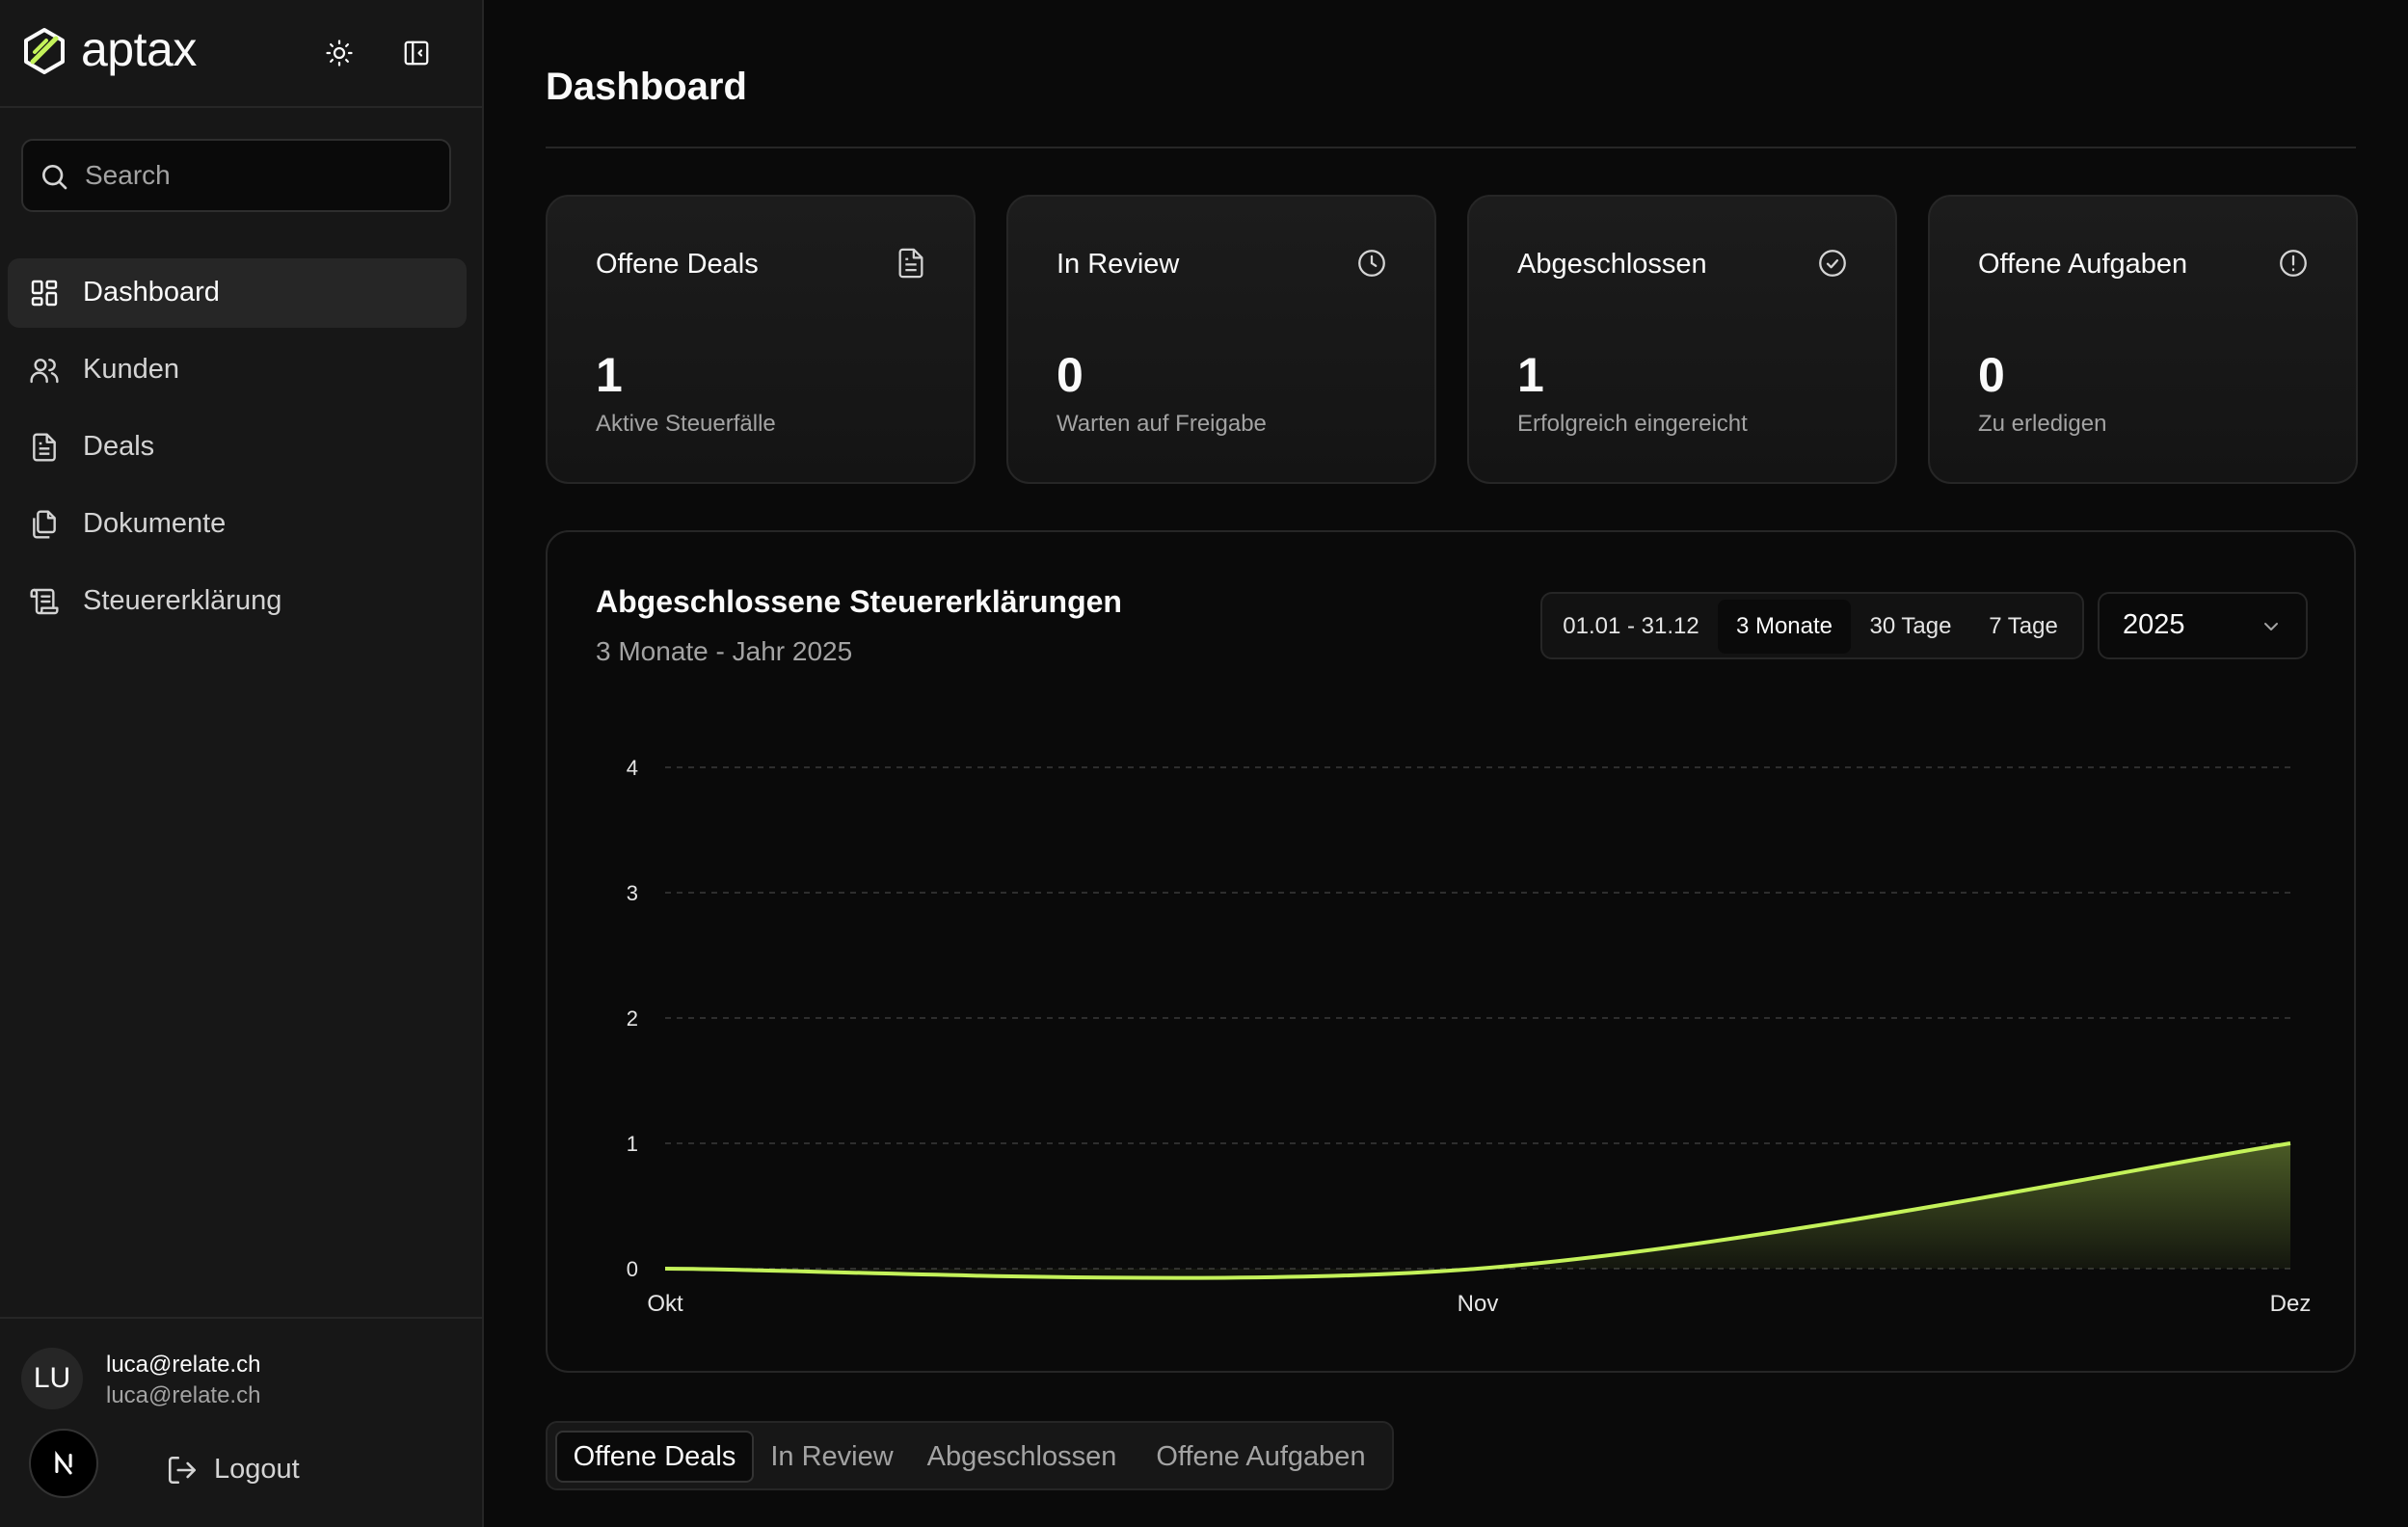 Image resolution: width=2408 pixels, height=1527 pixels. I want to click on chart-title: Abgeschlossene Steuererklärungen, so click(859, 601).